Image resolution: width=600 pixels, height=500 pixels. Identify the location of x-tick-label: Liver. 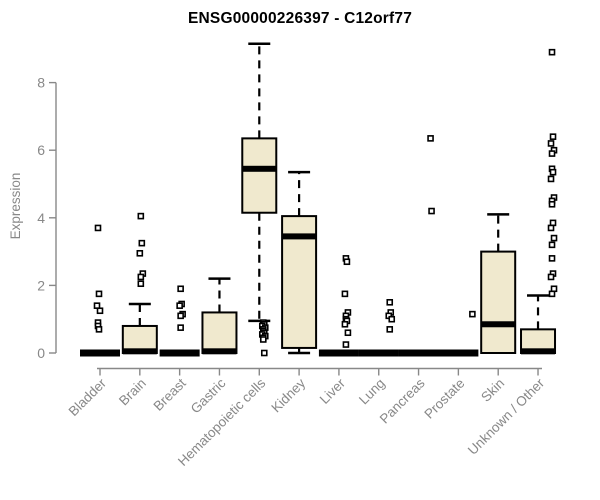
(333, 391).